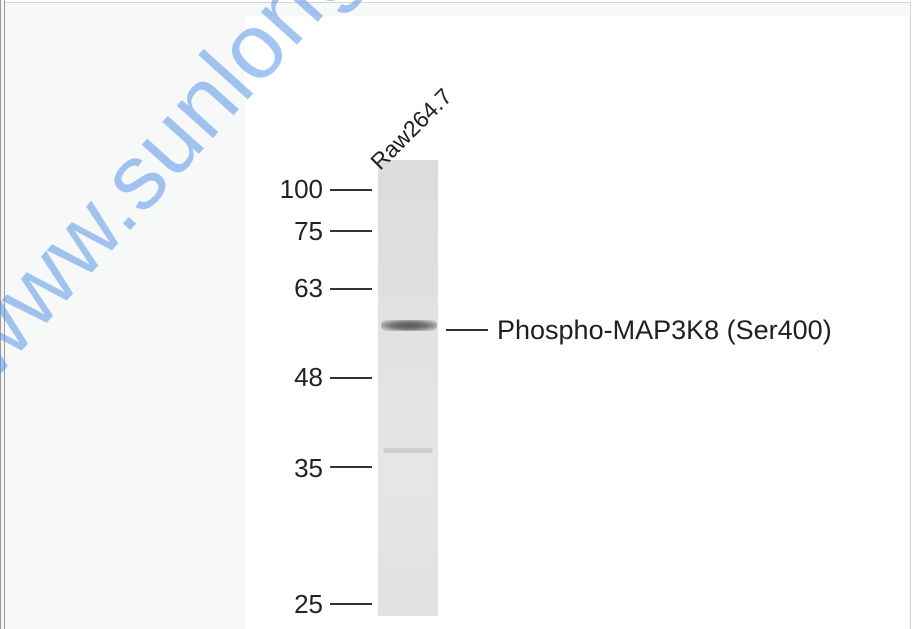  I want to click on faint-band, so click(408, 450).